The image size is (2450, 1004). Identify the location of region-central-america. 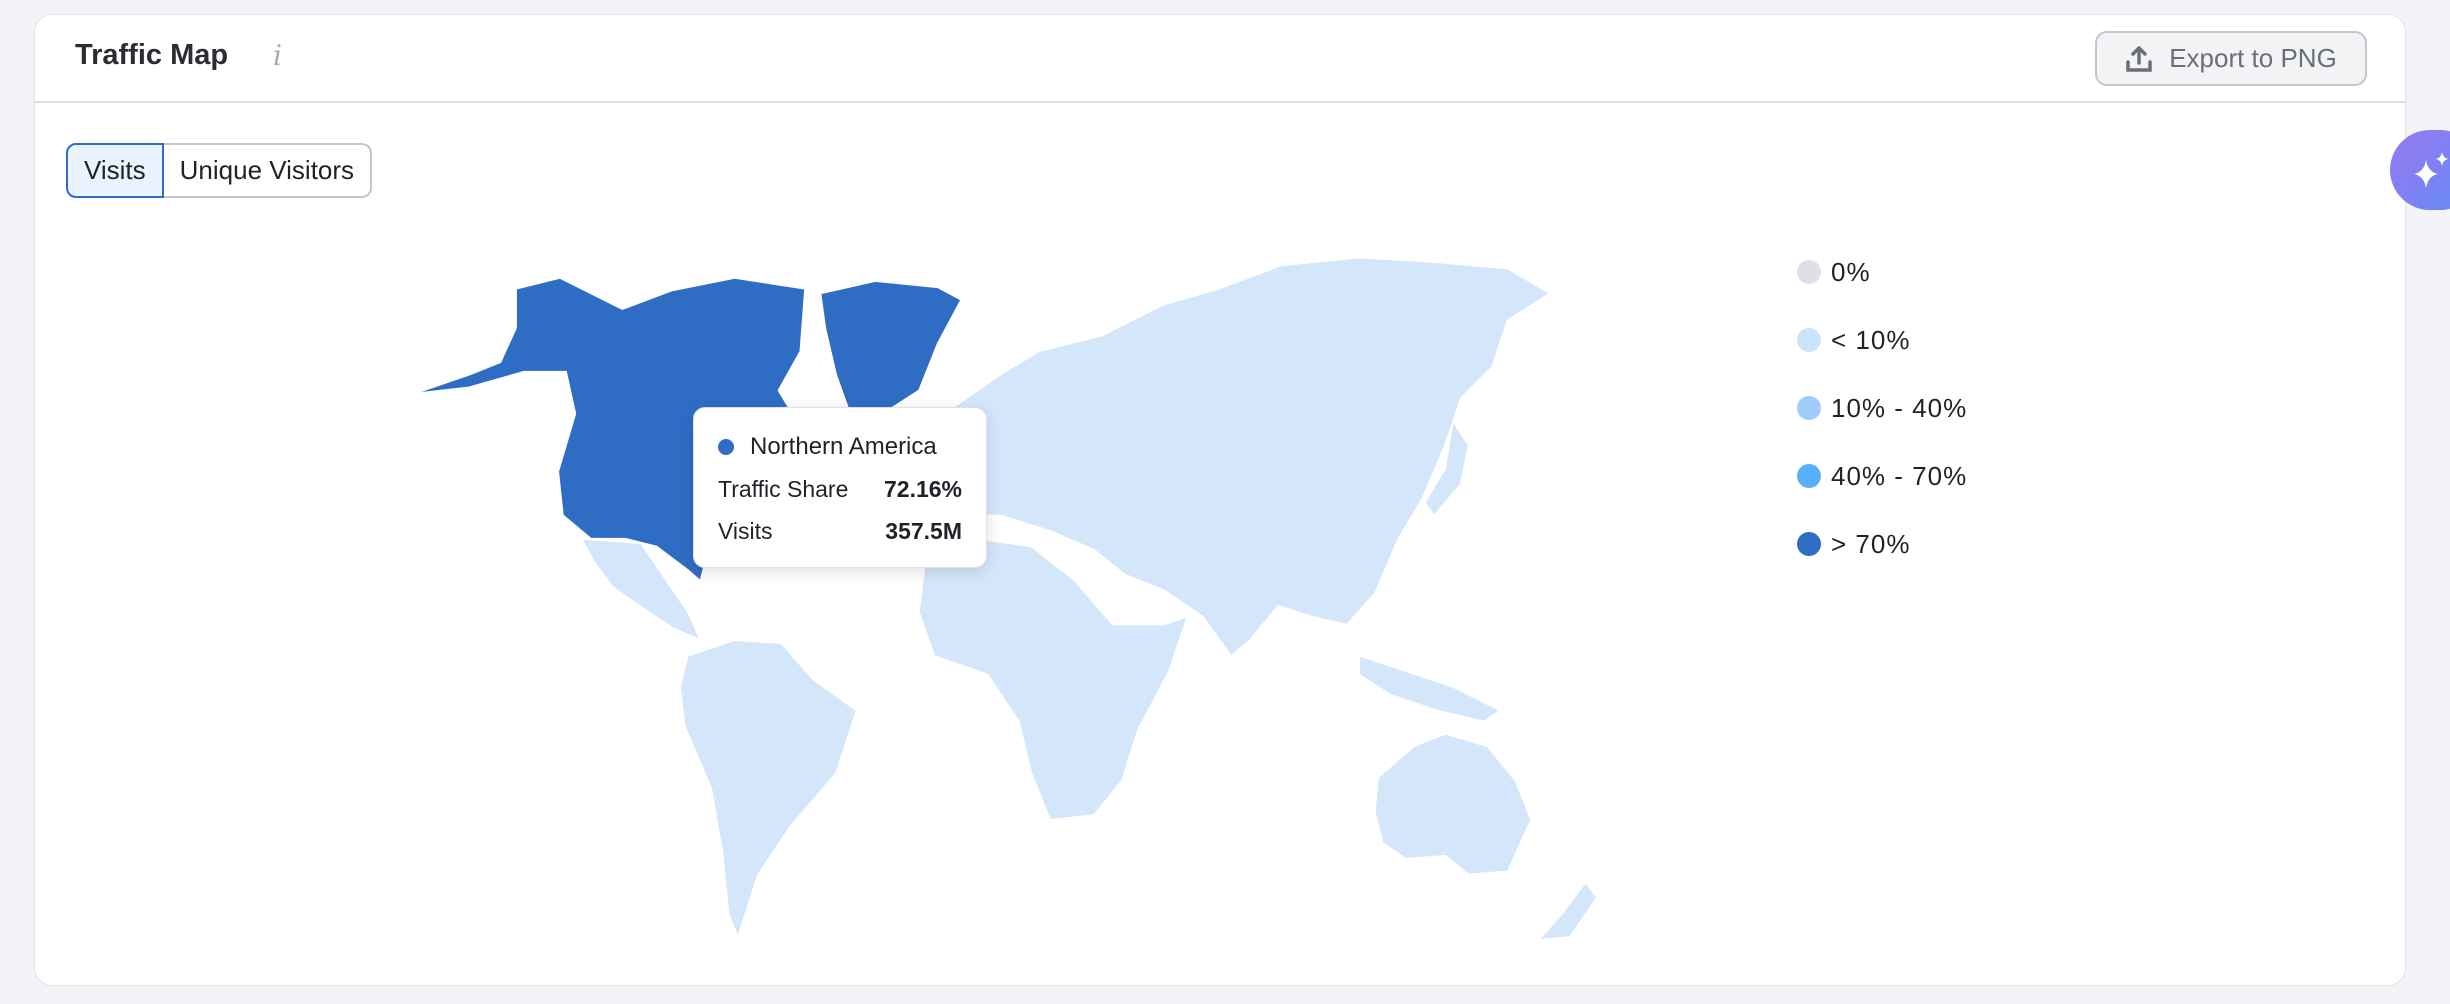
(641, 589).